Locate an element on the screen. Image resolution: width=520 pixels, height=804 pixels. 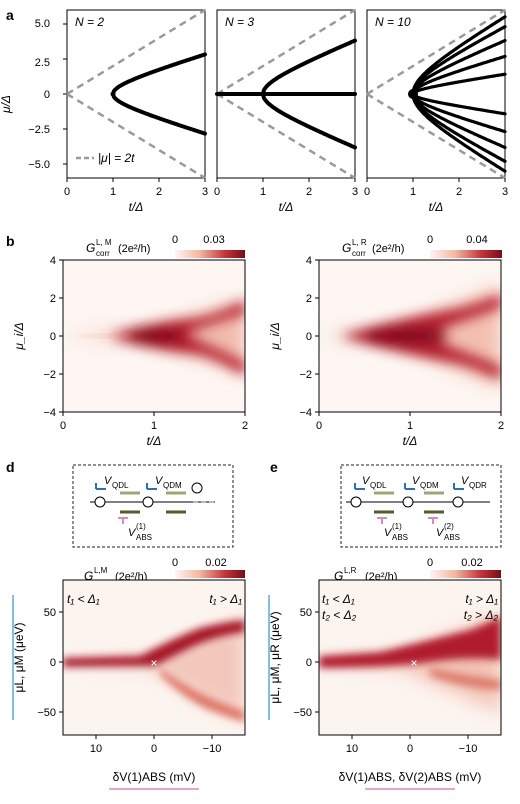
vqdr-sub: QDR is located at coordinates (478, 485).